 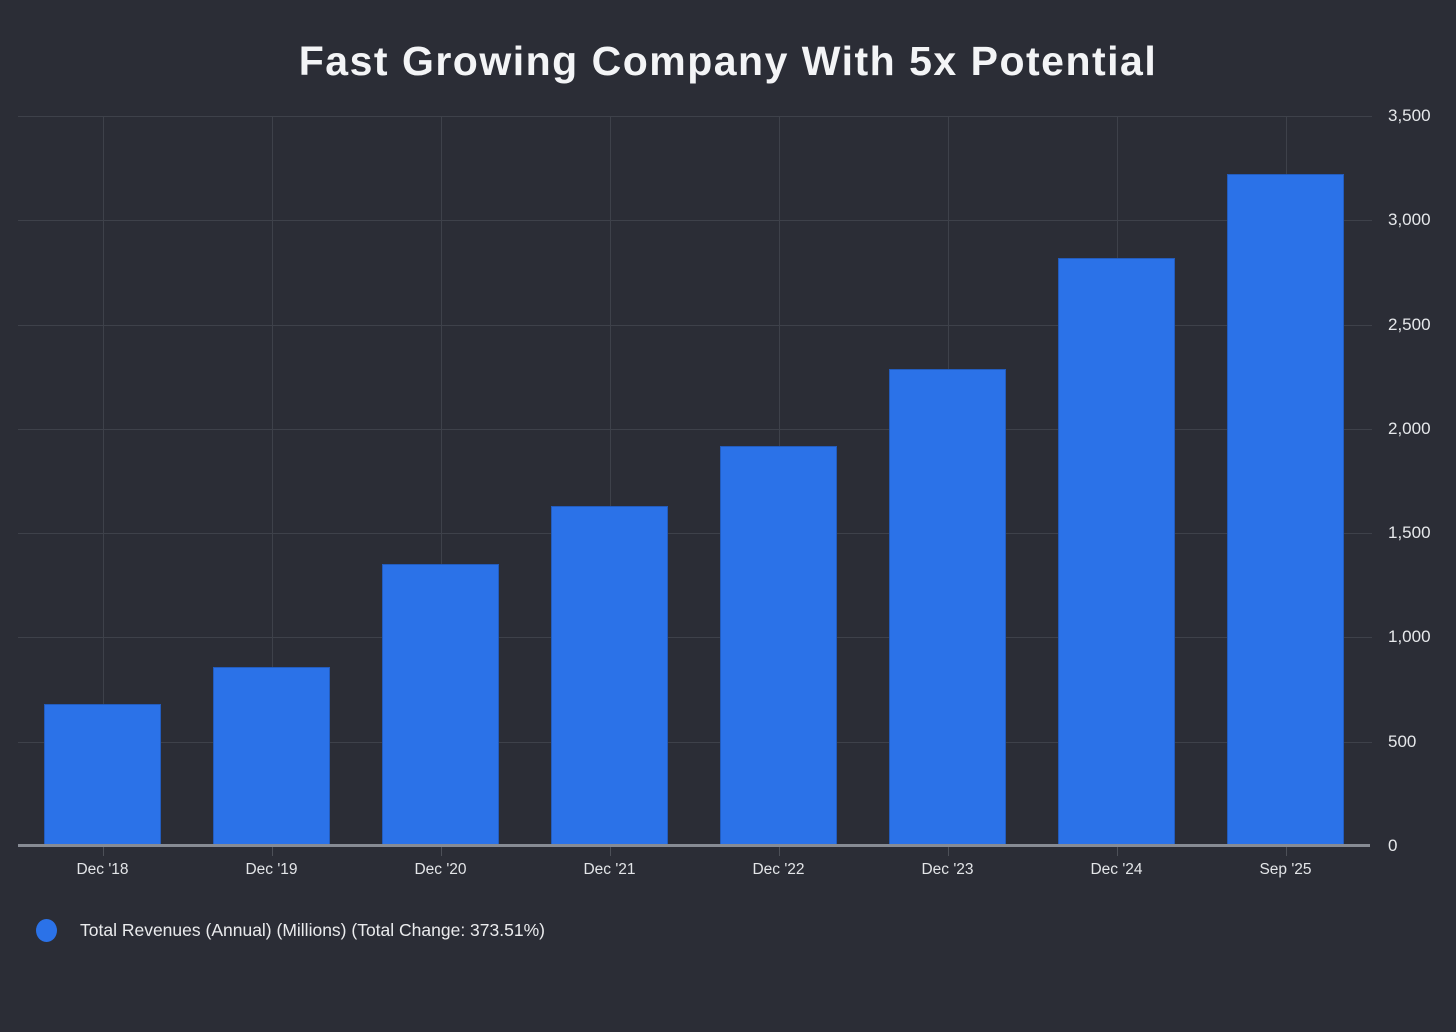 What do you see at coordinates (1116, 869) in the screenshot?
I see `x-axis-tick-label: Dec '24` at bounding box center [1116, 869].